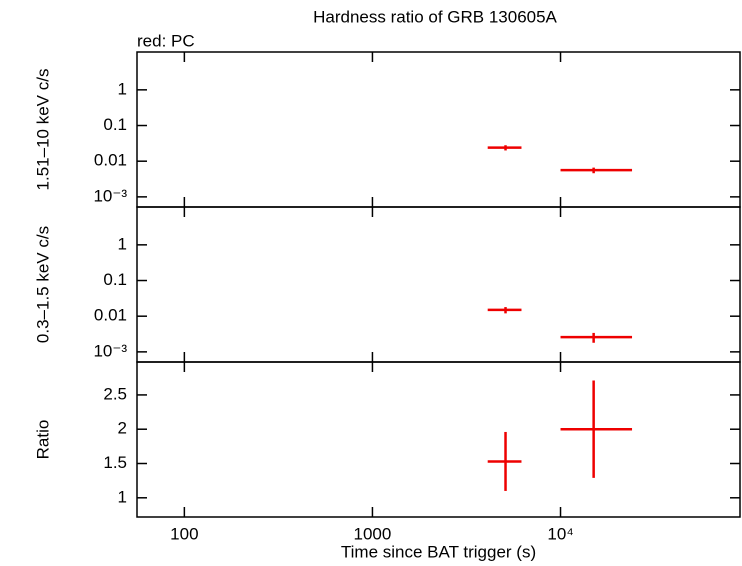  I want to click on x-tick-label: 10⁴, so click(560, 533).